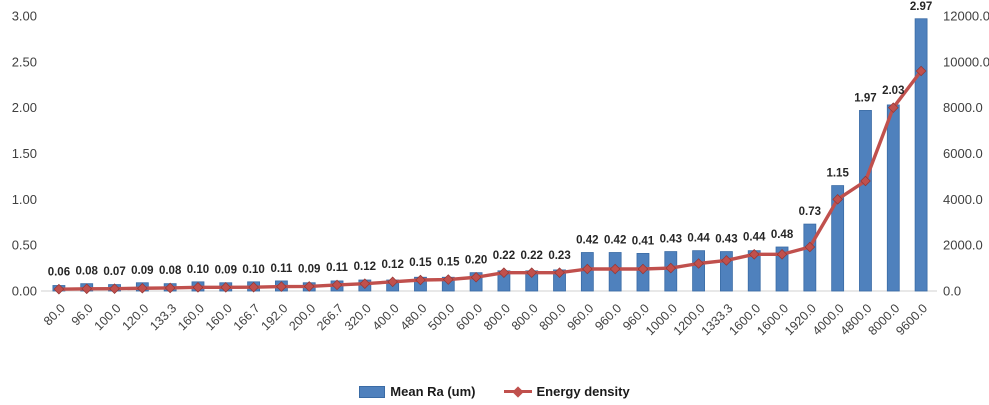  What do you see at coordinates (24, 245) in the screenshot?
I see `y-axis-left-tick-label: 0.50` at bounding box center [24, 245].